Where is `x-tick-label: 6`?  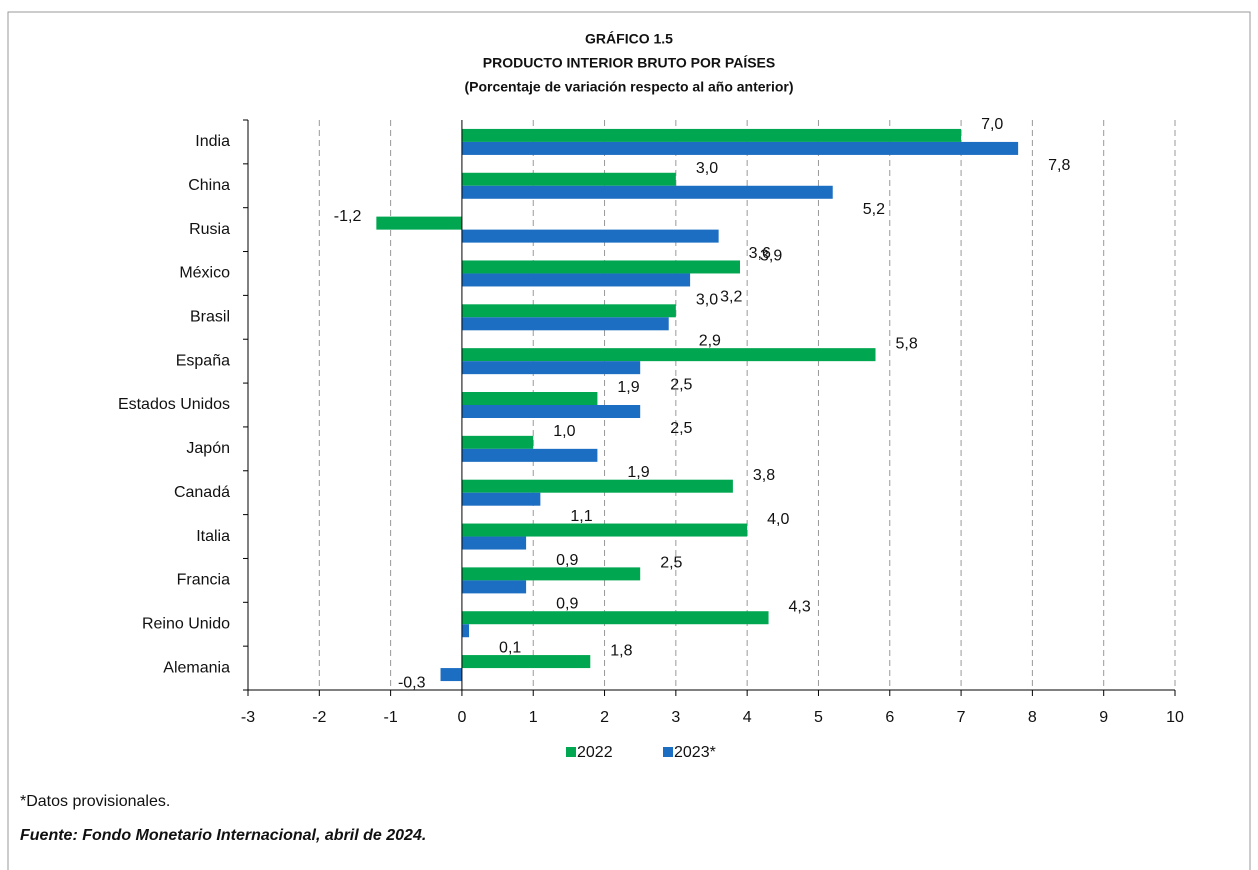
x-tick-label: 6 is located at coordinates (889, 717).